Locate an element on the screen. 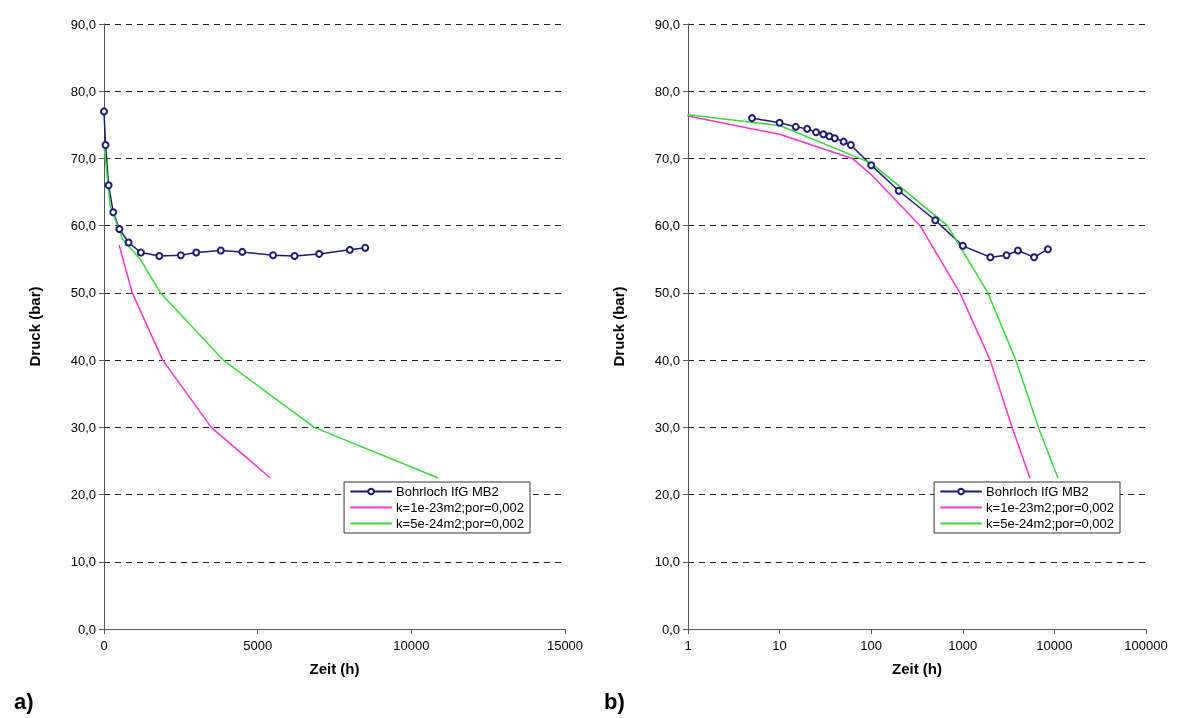  x-tick-label: 10 is located at coordinates (779, 645).